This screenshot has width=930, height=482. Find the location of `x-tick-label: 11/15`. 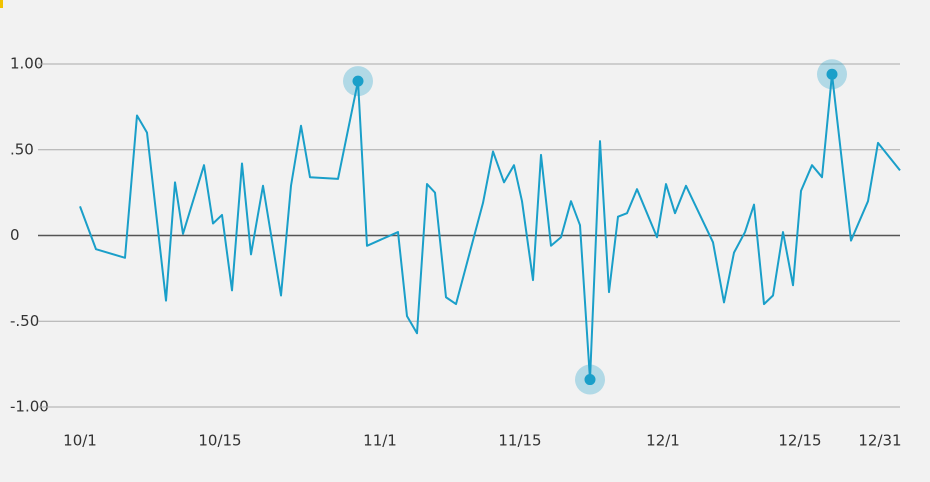

x-tick-label: 11/15 is located at coordinates (519, 441).